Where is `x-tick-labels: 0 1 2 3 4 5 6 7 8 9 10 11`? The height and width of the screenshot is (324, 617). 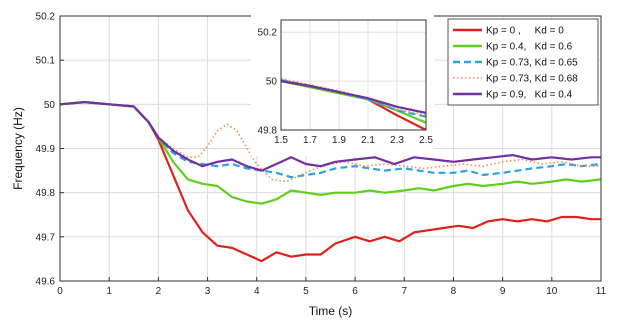
x-tick-labels: 0 1 2 3 4 5 6 7 8 9 10 11 is located at coordinates (331, 291).